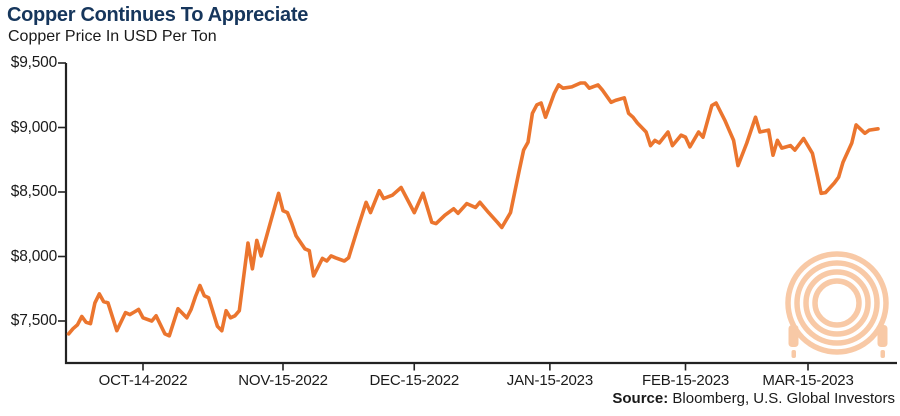 The width and height of the screenshot is (900, 416). What do you see at coordinates (549, 380) in the screenshot?
I see `x-tick-label: JAN-15-2023` at bounding box center [549, 380].